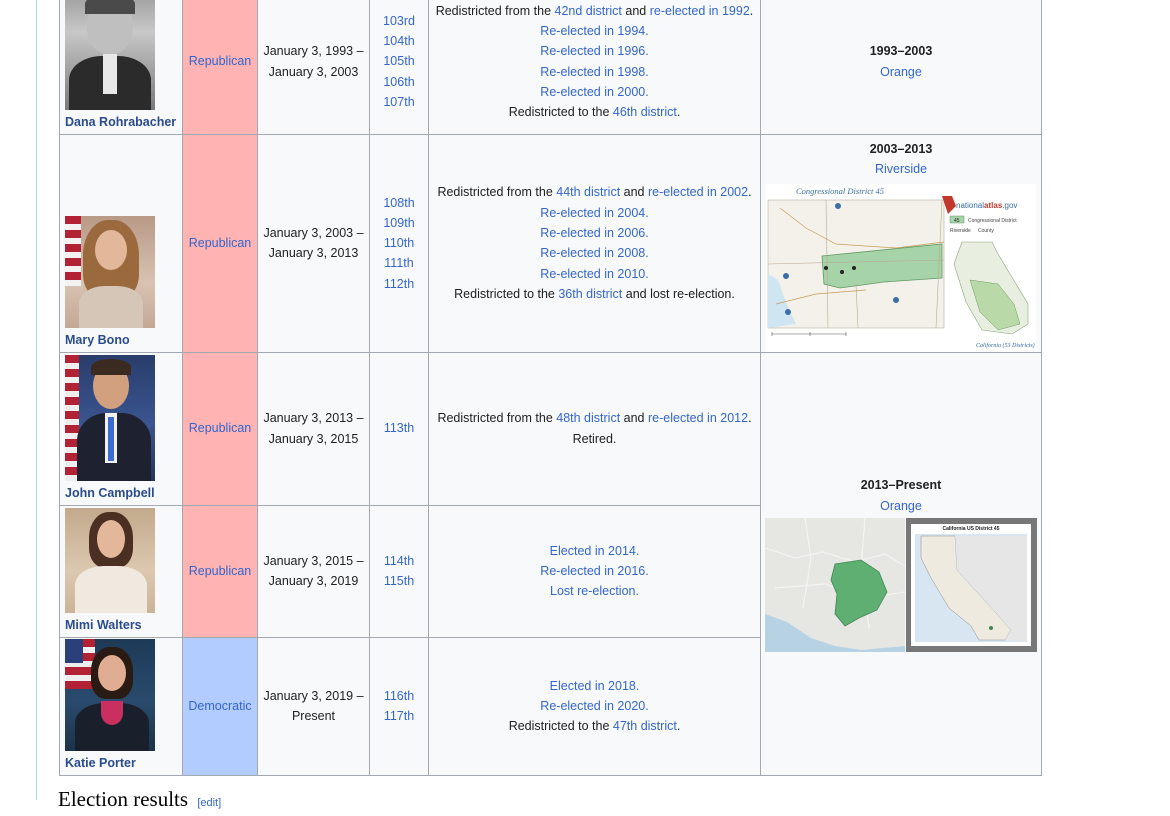  What do you see at coordinates (399, 263) in the screenshot?
I see `congress-link: 111th` at bounding box center [399, 263].